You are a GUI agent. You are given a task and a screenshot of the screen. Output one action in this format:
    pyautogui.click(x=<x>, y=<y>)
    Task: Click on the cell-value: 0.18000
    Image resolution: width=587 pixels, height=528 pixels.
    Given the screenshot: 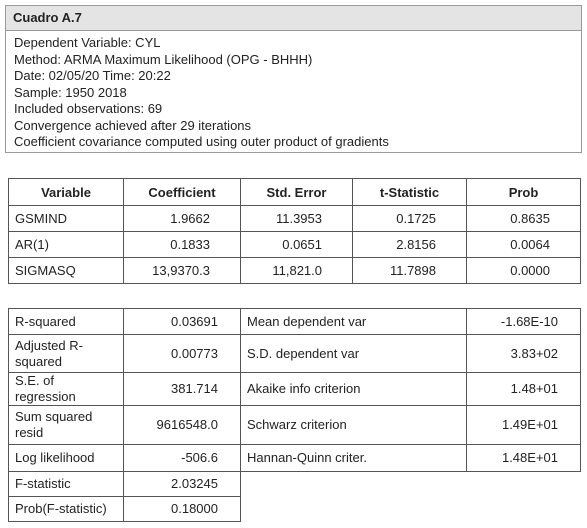 What is the action you would take?
    pyautogui.click(x=182, y=509)
    